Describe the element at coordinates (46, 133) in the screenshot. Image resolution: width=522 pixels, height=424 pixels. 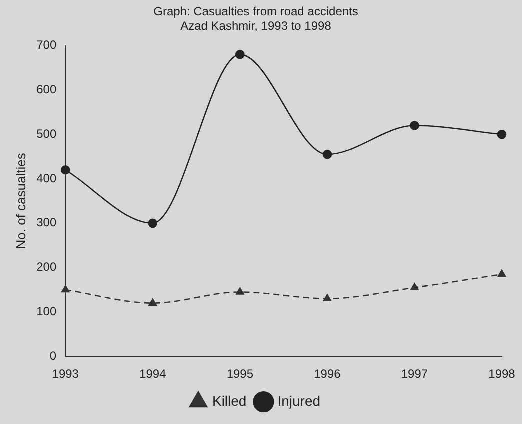
I see `y-tick-label: 500` at that location.